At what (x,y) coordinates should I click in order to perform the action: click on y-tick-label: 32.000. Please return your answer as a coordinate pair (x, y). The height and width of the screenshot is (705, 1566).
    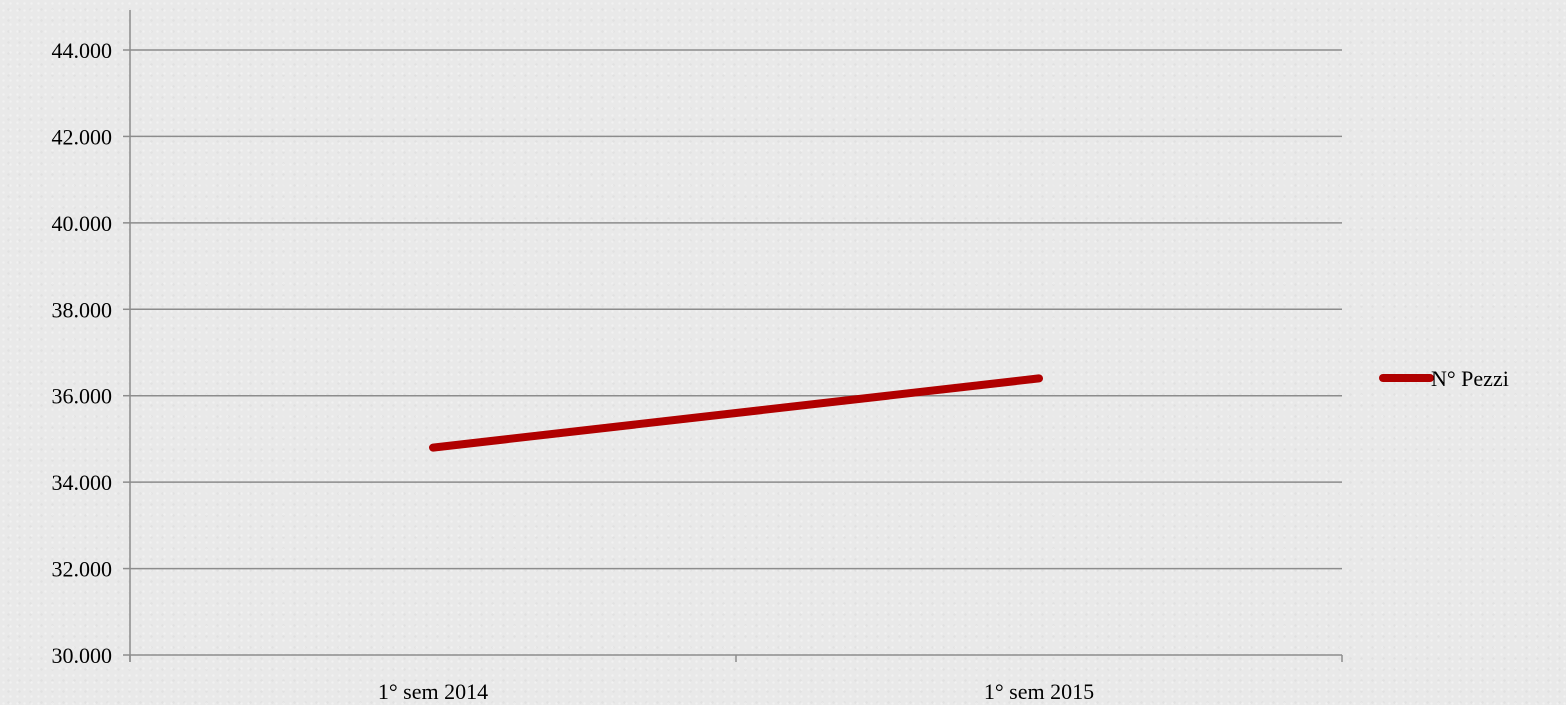
    Looking at the image, I should click on (82, 569).